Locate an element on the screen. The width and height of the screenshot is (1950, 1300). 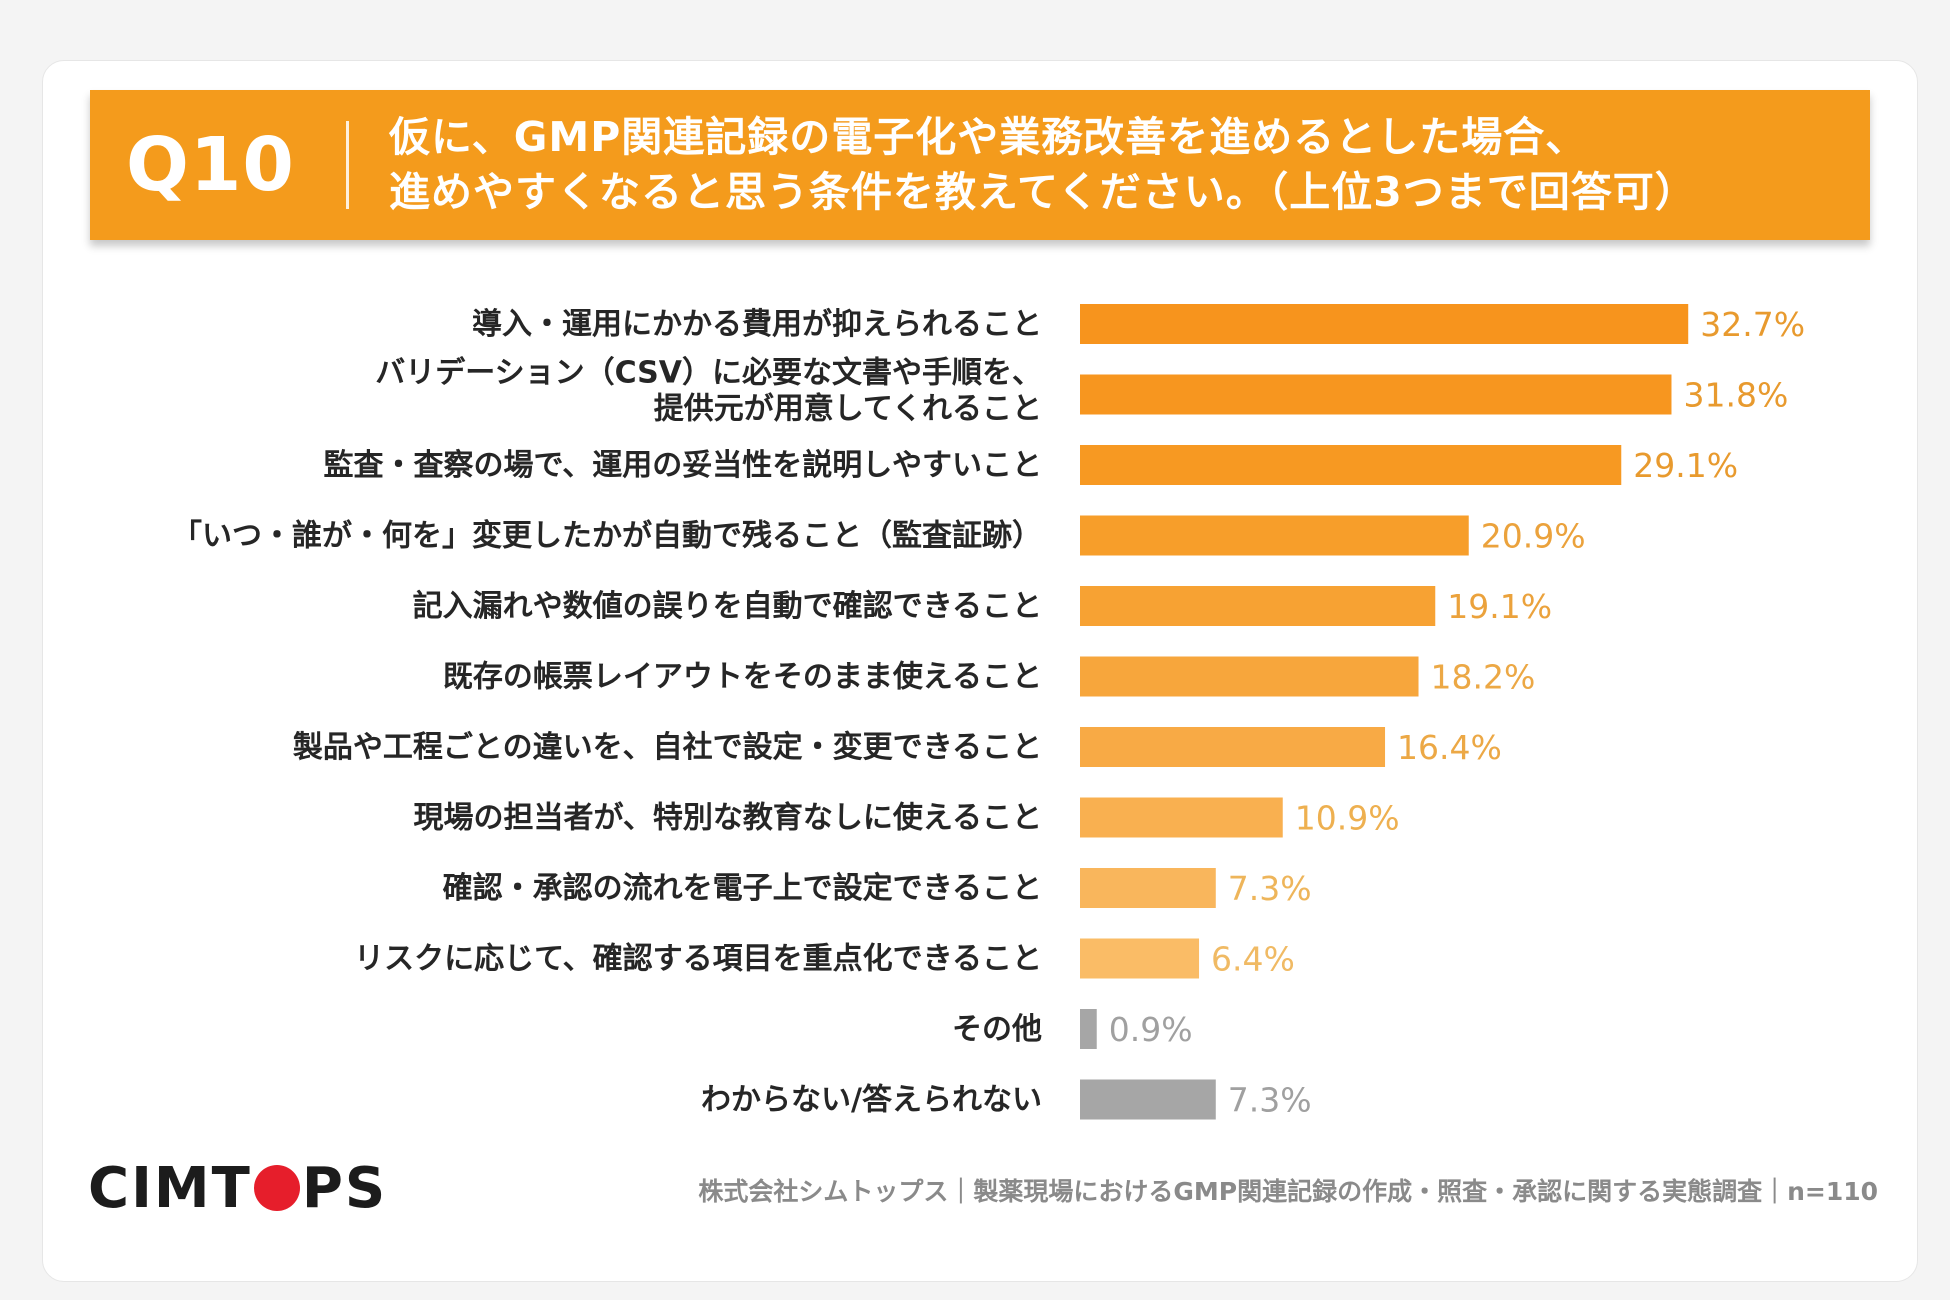
value-label-8: 10.9% is located at coordinates (1347, 818).